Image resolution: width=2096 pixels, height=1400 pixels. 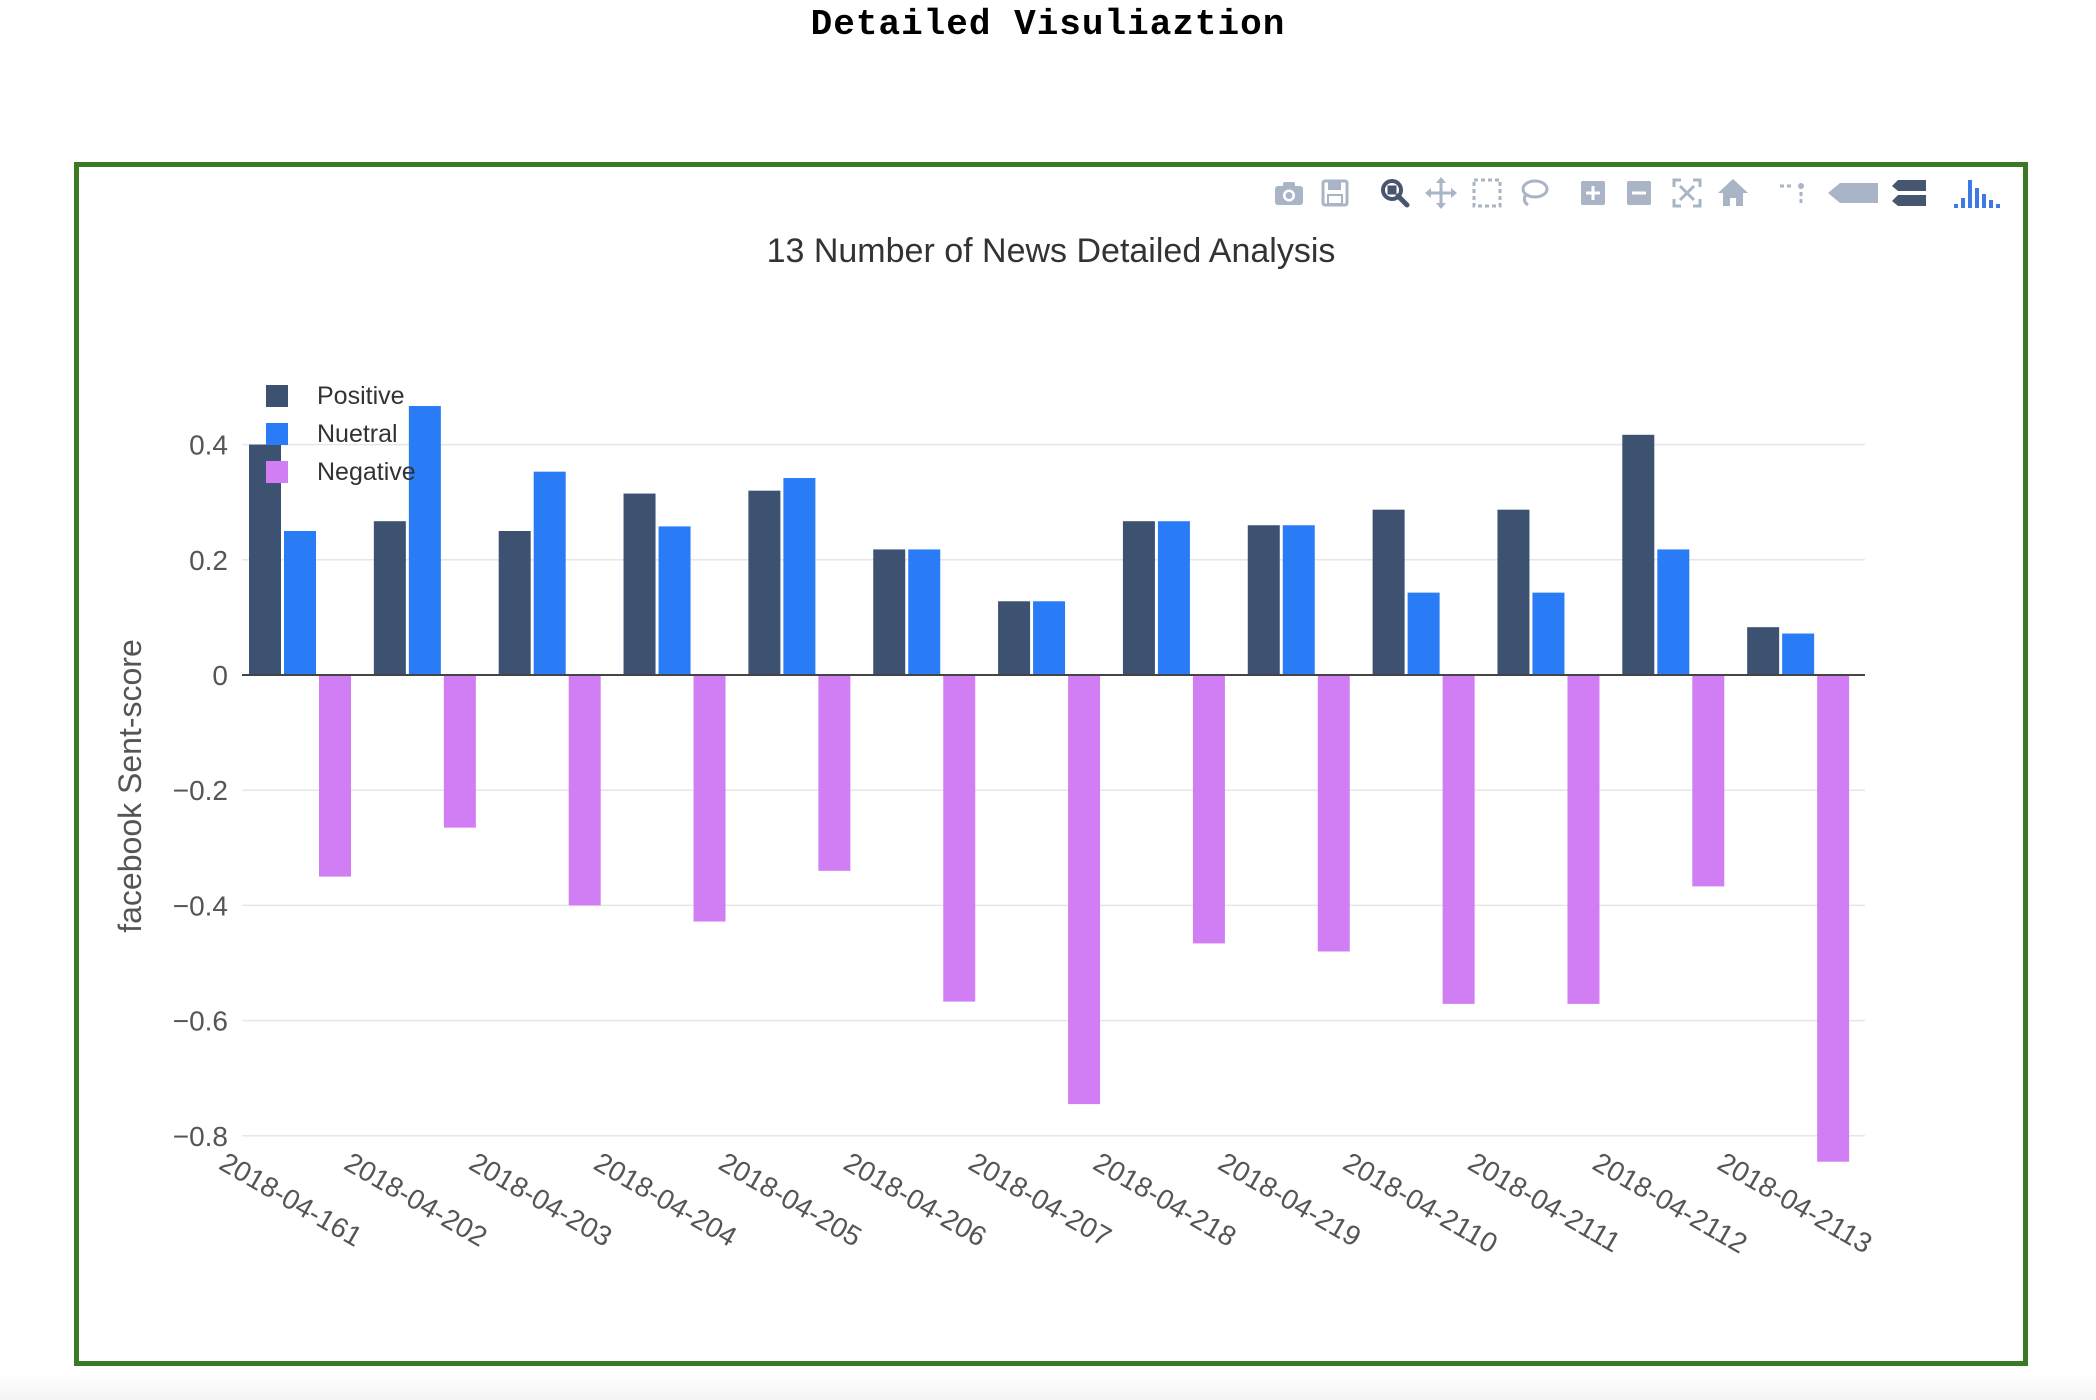 What do you see at coordinates (357, 434) in the screenshot?
I see `legend-label-nuetral: Nuetral` at bounding box center [357, 434].